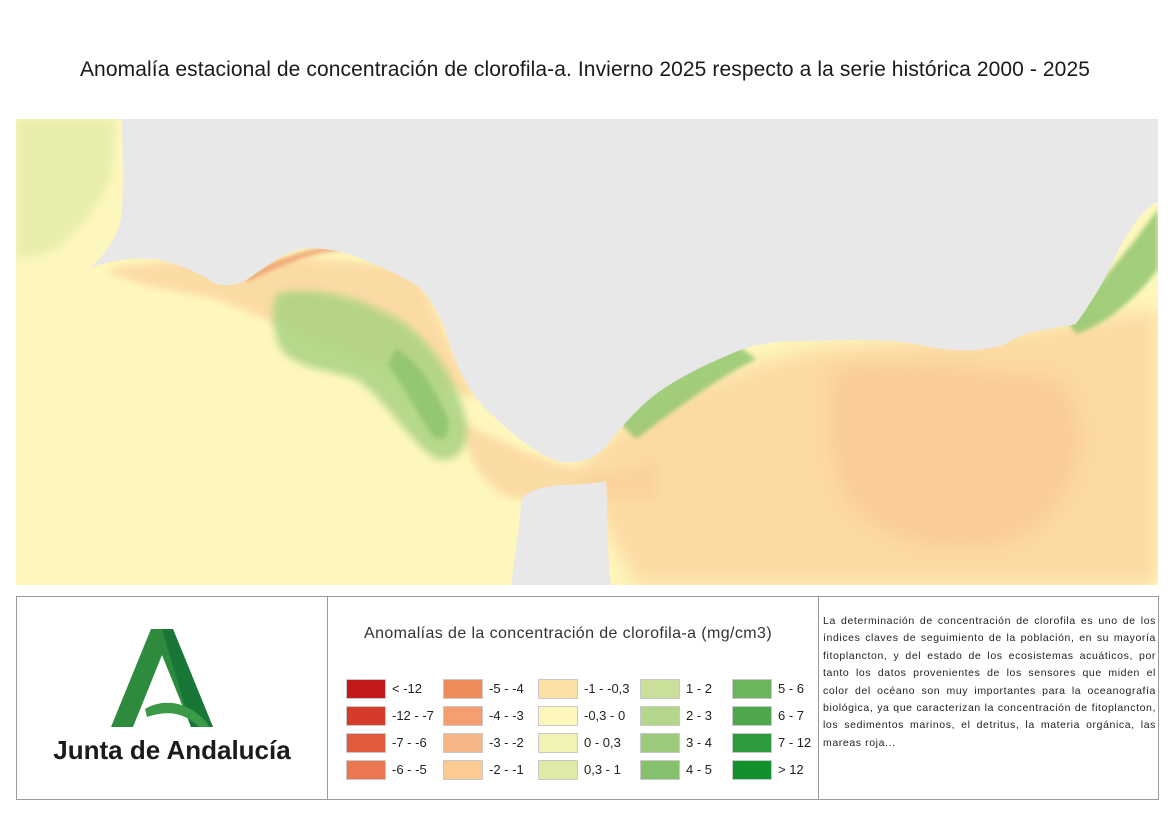 The width and height of the screenshot is (1170, 827). I want to click on legend-label: 3 - 4, so click(699, 742).